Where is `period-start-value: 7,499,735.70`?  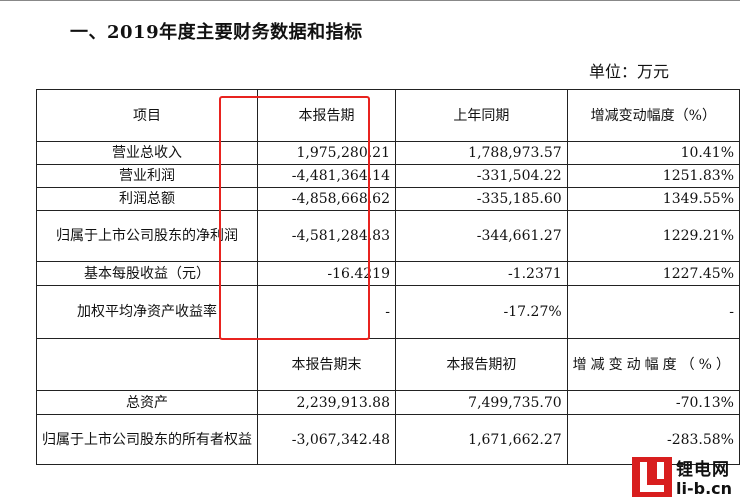 period-start-value: 7,499,735.70 is located at coordinates (481, 402).